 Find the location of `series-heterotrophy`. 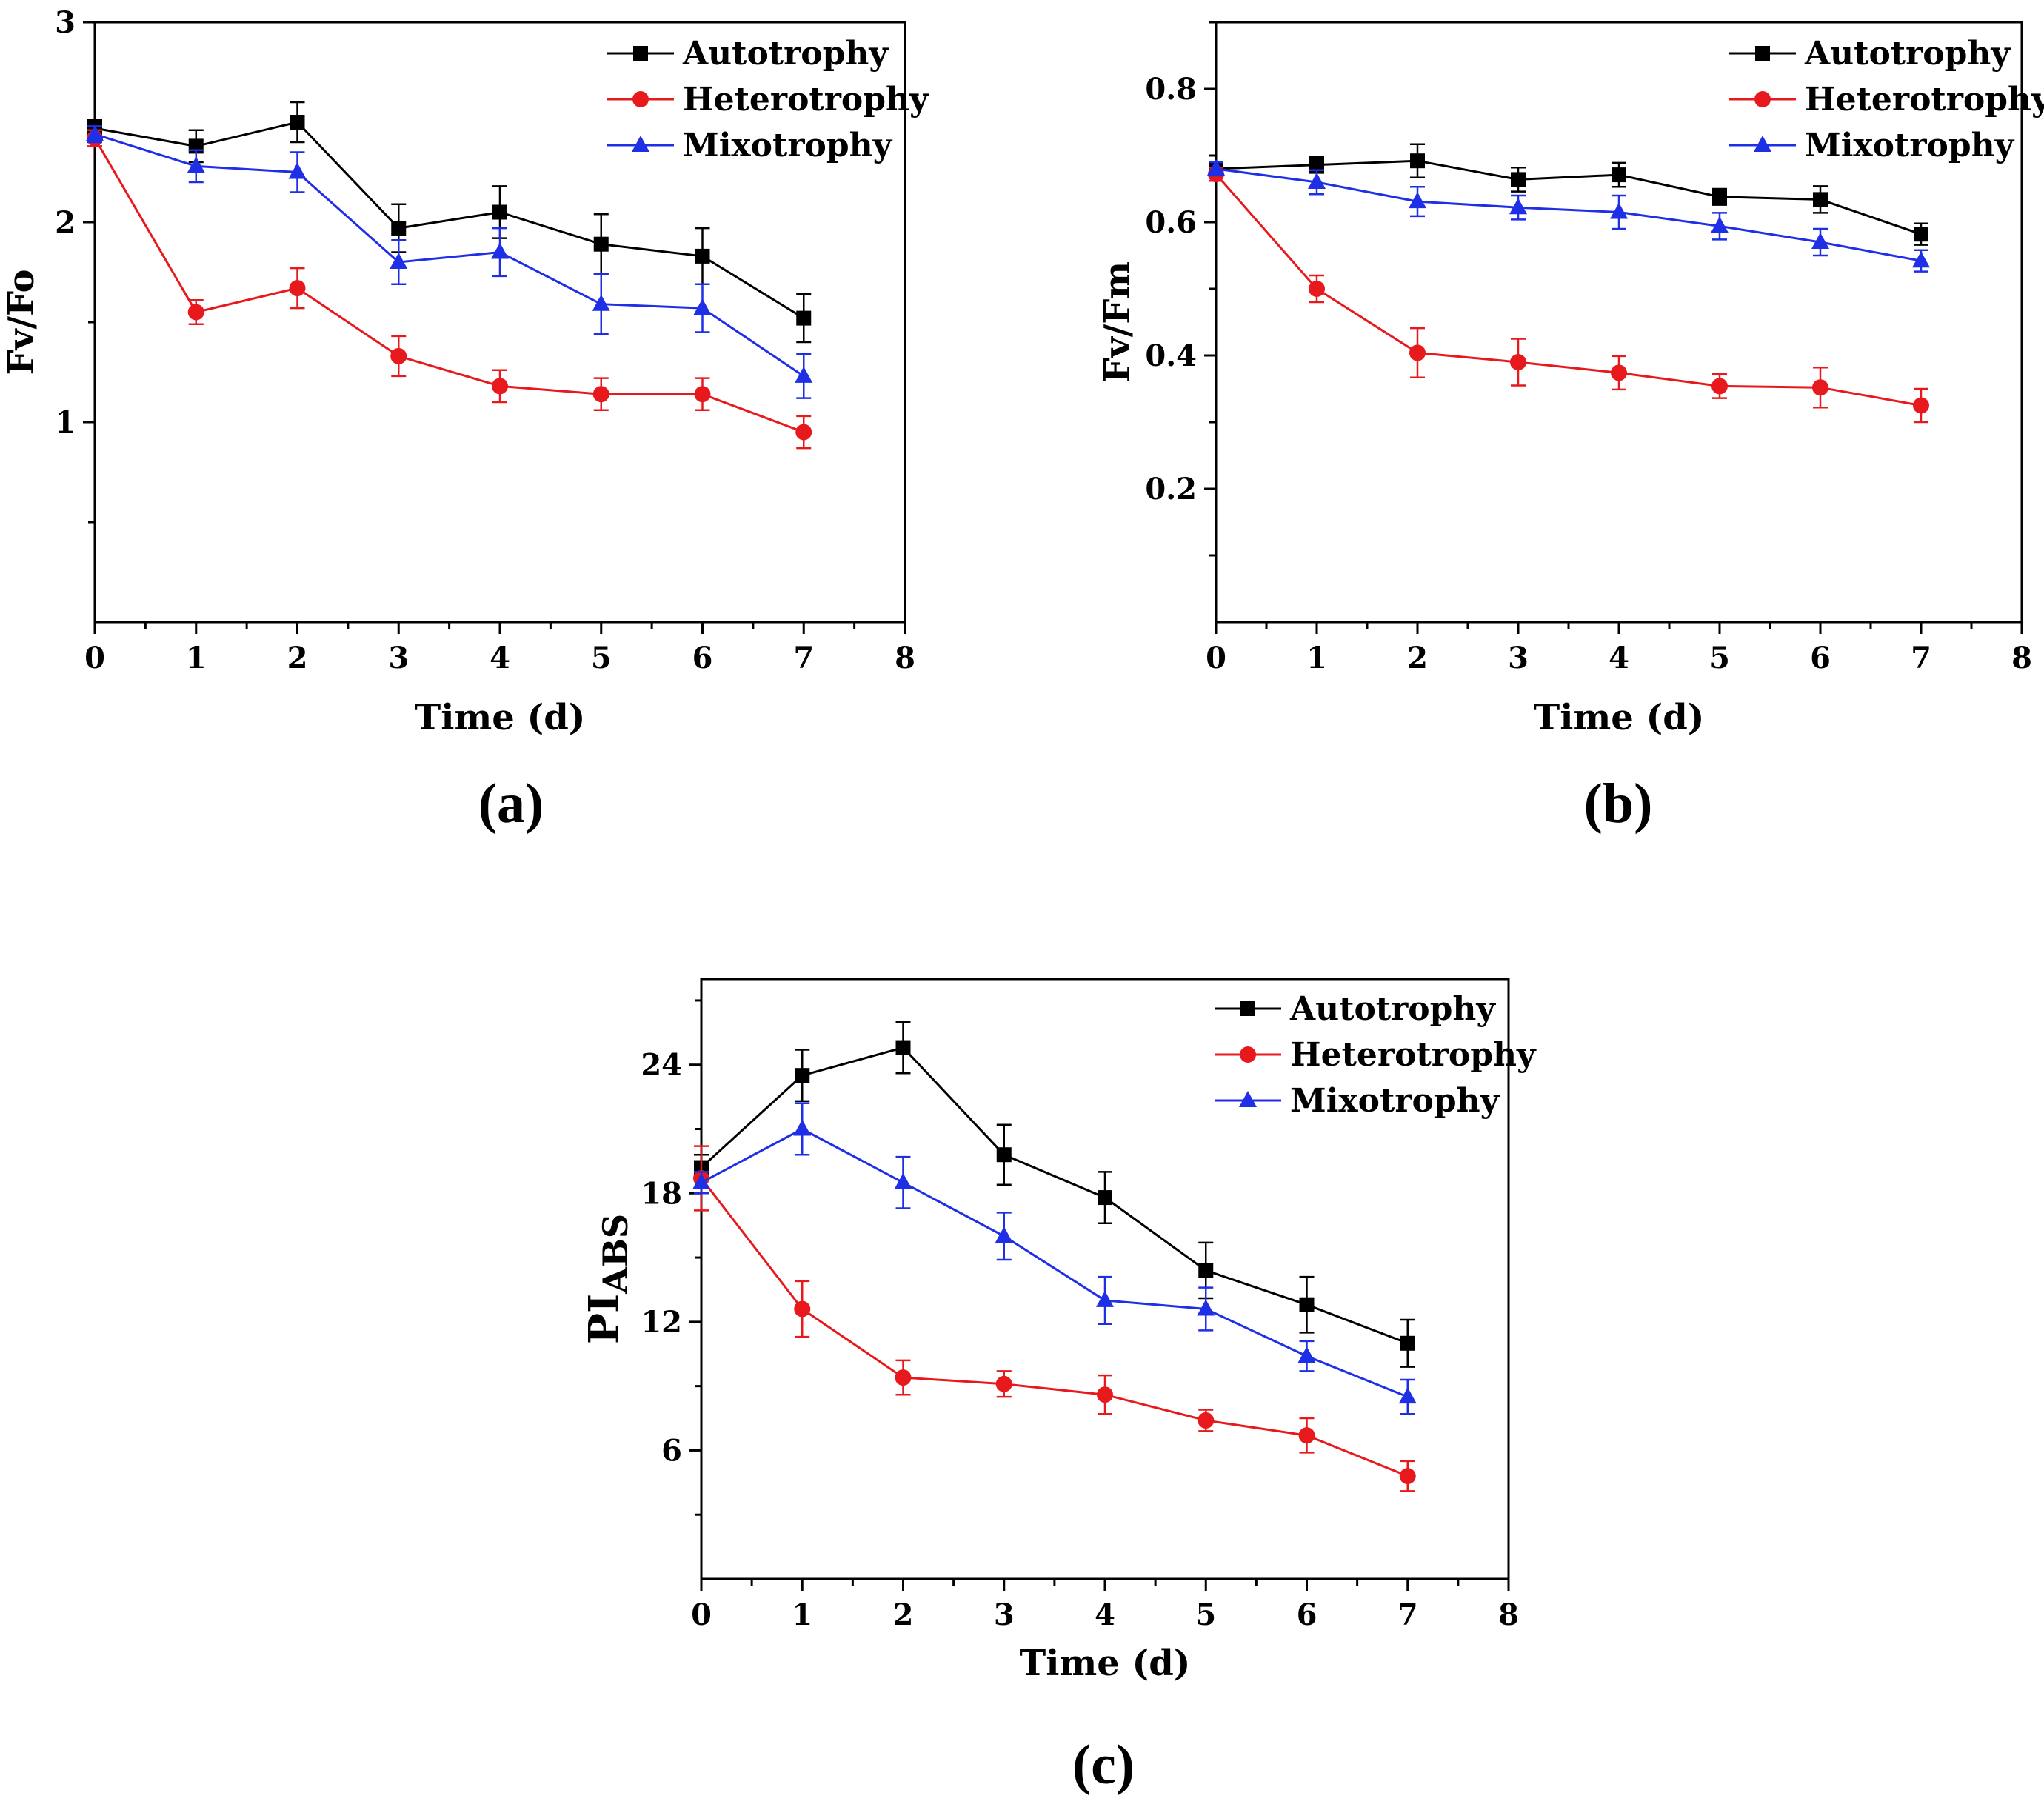

series-heterotrophy is located at coordinates (1568, 295).